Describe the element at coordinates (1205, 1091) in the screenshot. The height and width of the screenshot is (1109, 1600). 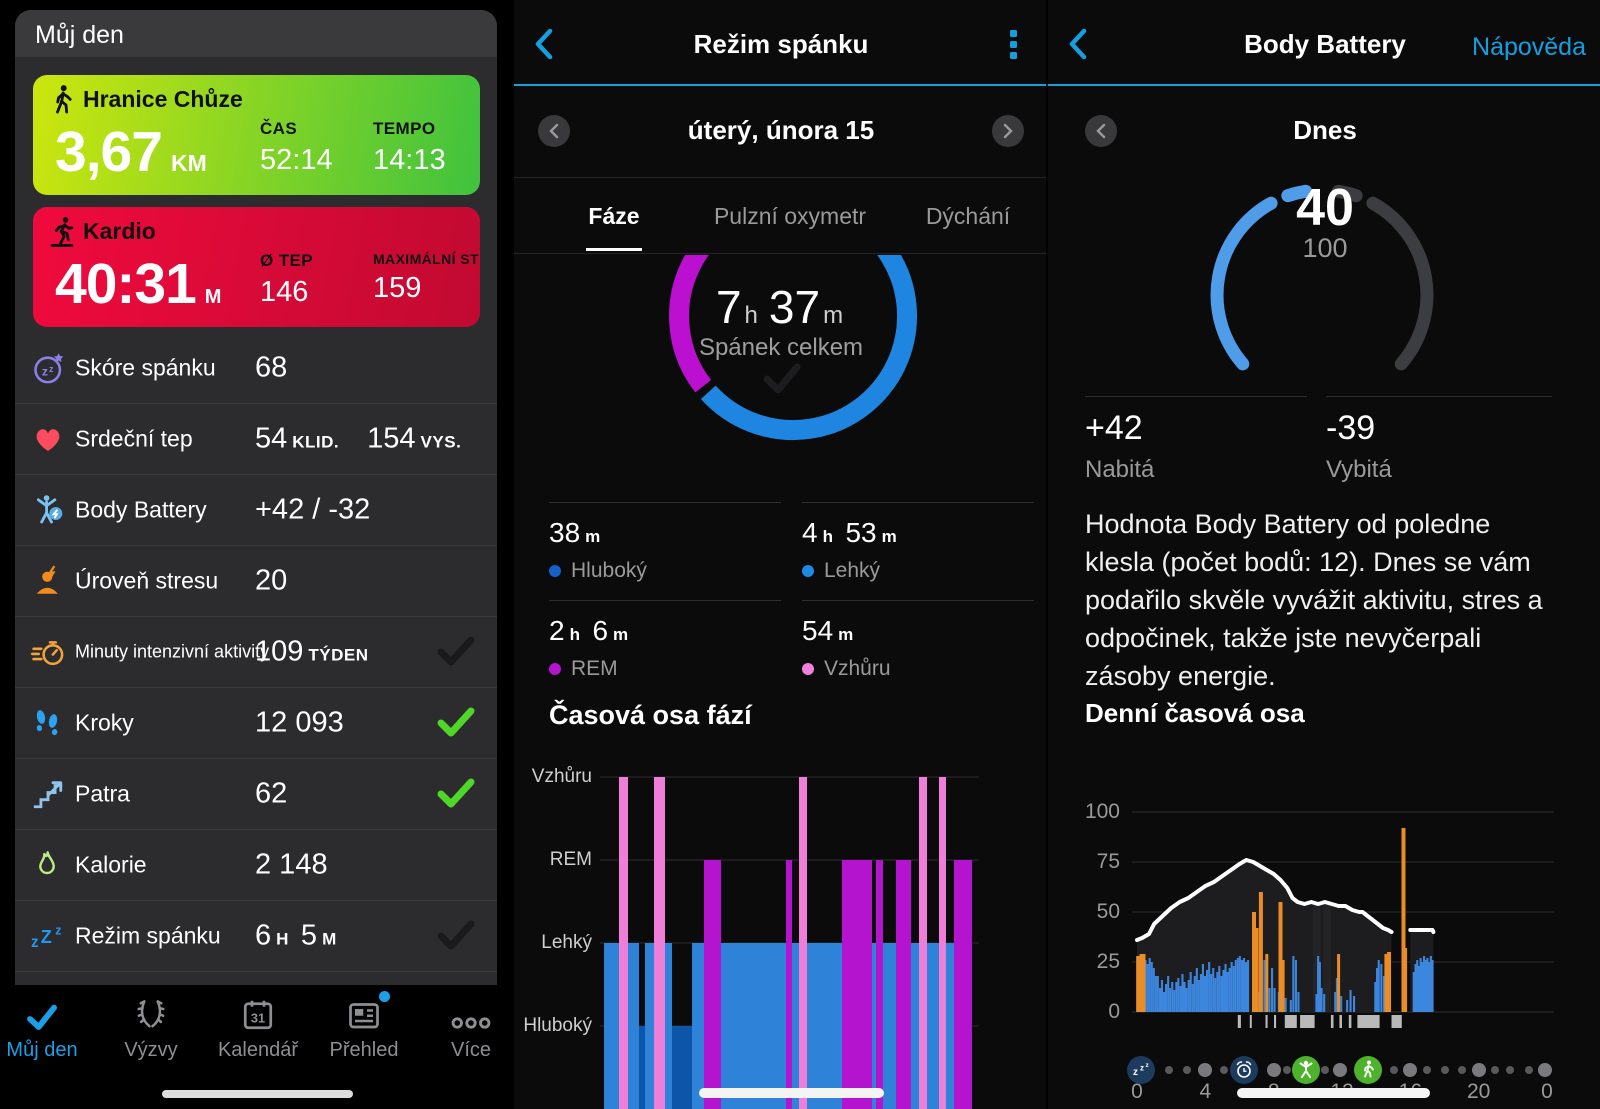
I see `x-axis-label: 4` at that location.